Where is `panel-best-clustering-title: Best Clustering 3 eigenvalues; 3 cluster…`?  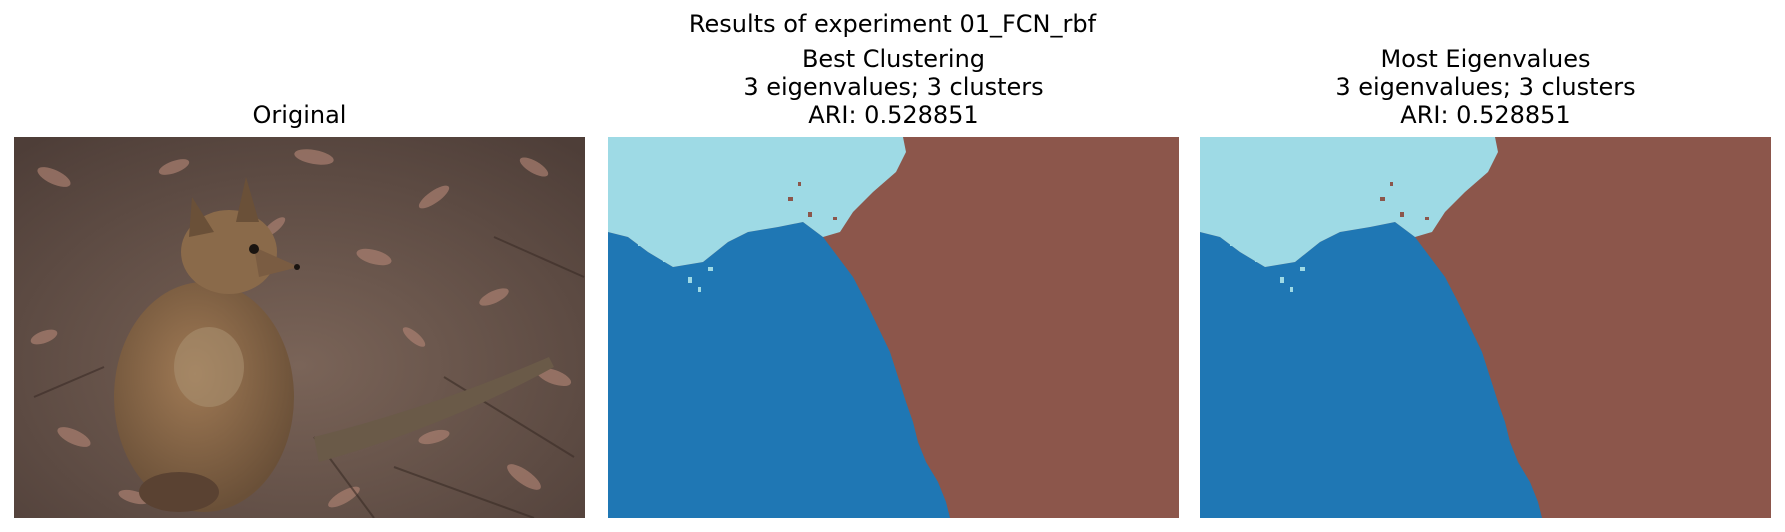
panel-best-clustering-title: Best Clustering 3 eigenvalues; 3 cluster… is located at coordinates (893, 87).